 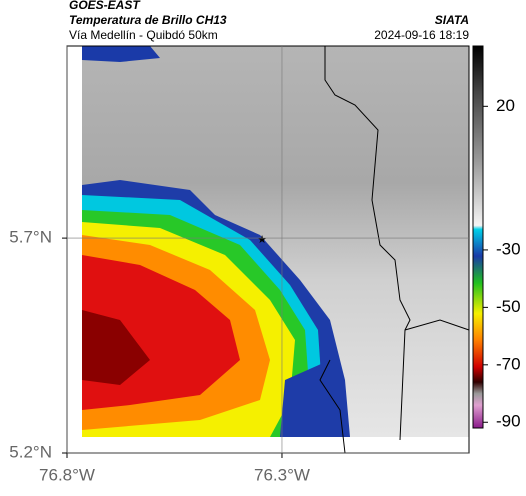 I want to click on y-tick-label: 5.2°N, so click(x=30, y=451).